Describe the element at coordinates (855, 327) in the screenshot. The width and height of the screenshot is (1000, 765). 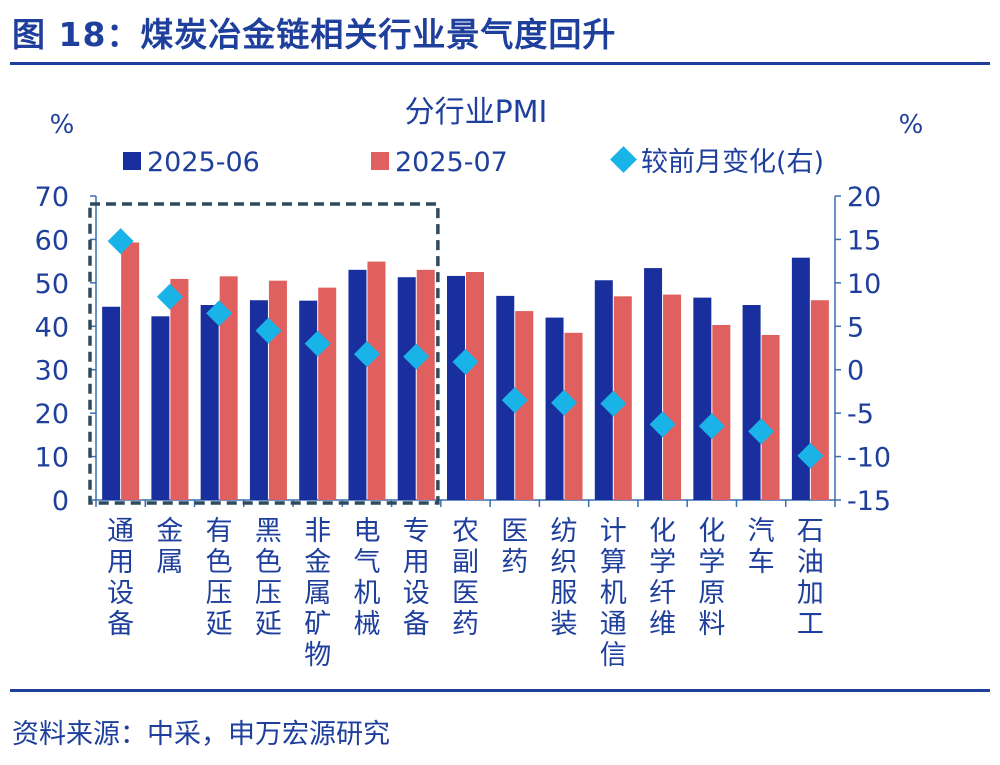
I see `right-tick-label: 5` at that location.